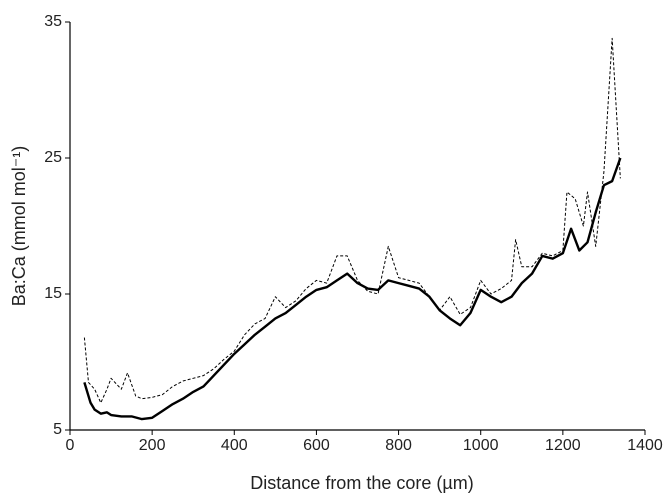 The image size is (669, 497). Describe the element at coordinates (19, 226) in the screenshot. I see `y-axis-label: Ba:Ca (mmol mol⁻¹)` at that location.